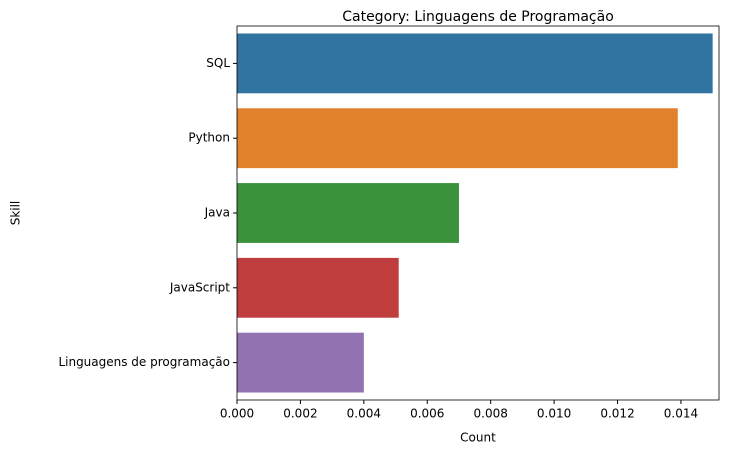 This screenshot has width=744, height=455. What do you see at coordinates (217, 213) in the screenshot?
I see `y-tick-label: Java` at bounding box center [217, 213].